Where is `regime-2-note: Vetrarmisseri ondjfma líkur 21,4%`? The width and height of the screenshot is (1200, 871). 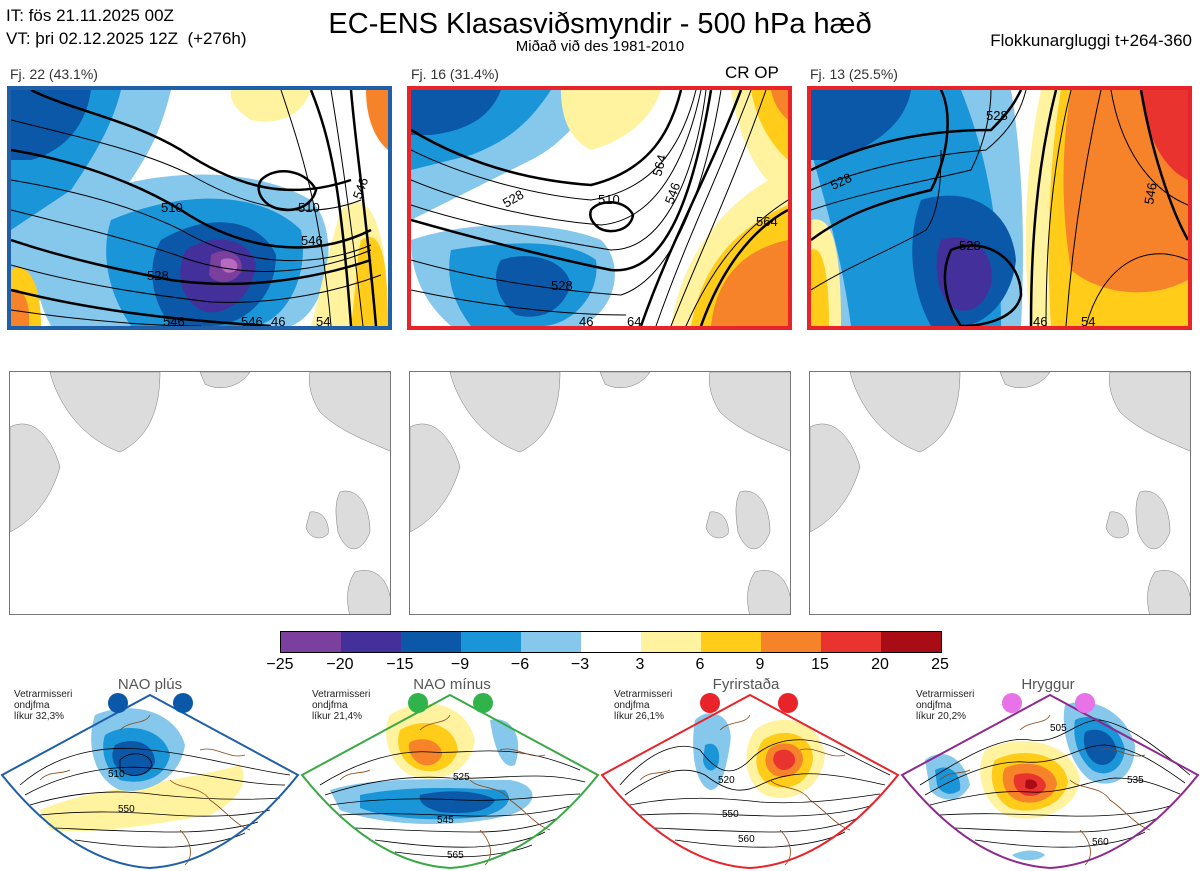 regime-2-note: Vetrarmisseri ondjfma líkur 21,4% is located at coordinates (341, 705).